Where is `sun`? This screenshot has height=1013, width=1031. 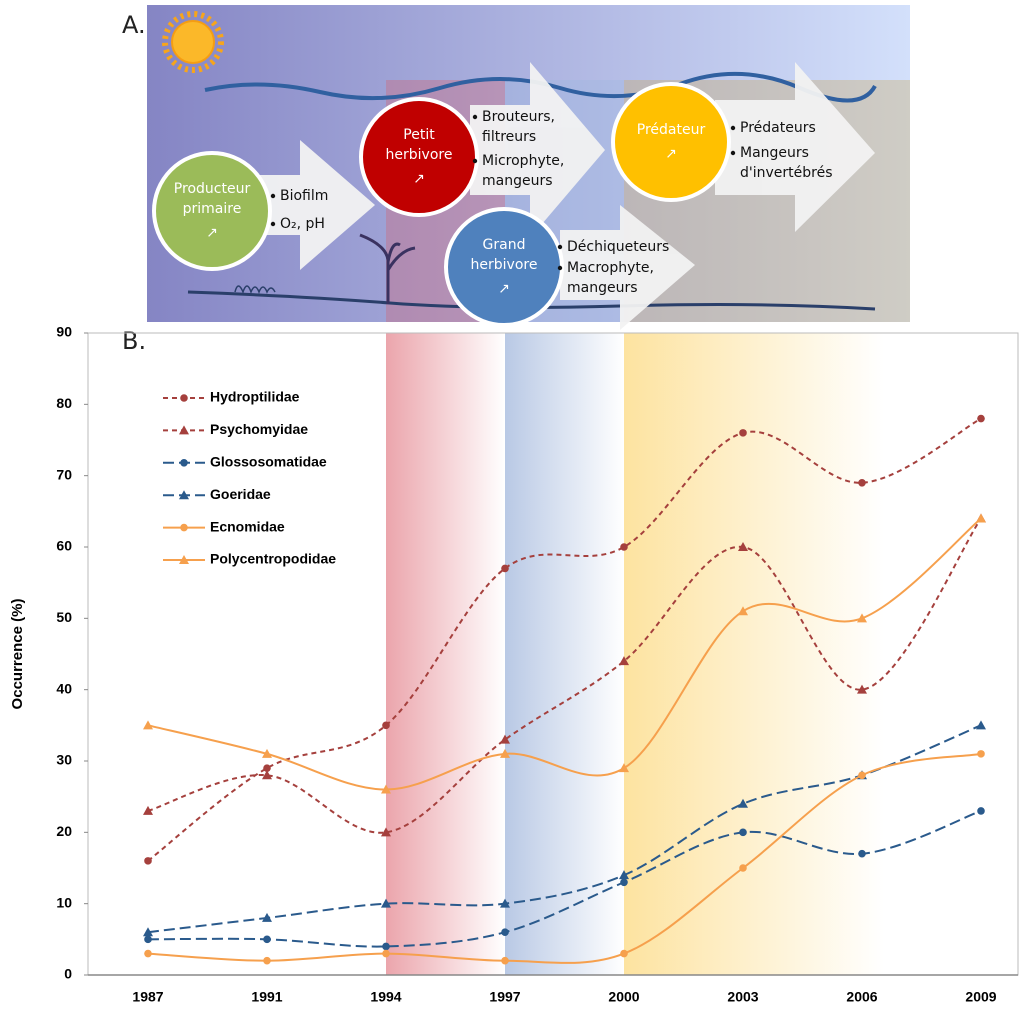
sun is located at coordinates (193, 42).